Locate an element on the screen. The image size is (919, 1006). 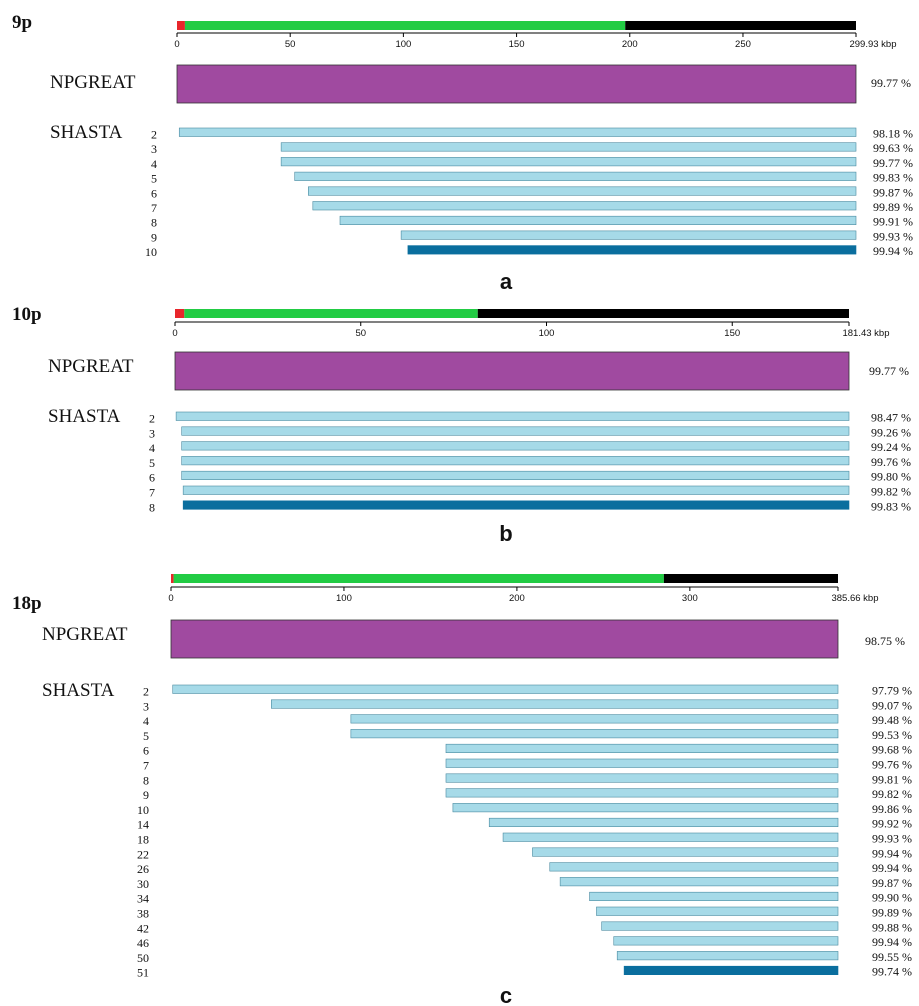
panel-c-shasta-iteration: 6 is located at coordinates (146, 751).